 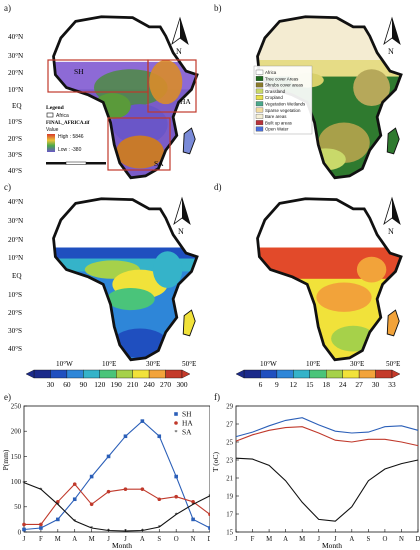 What do you see at coordinates (343, 384) in the screenshot?
I see `colorbar-tick-label: 24` at bounding box center [343, 384].